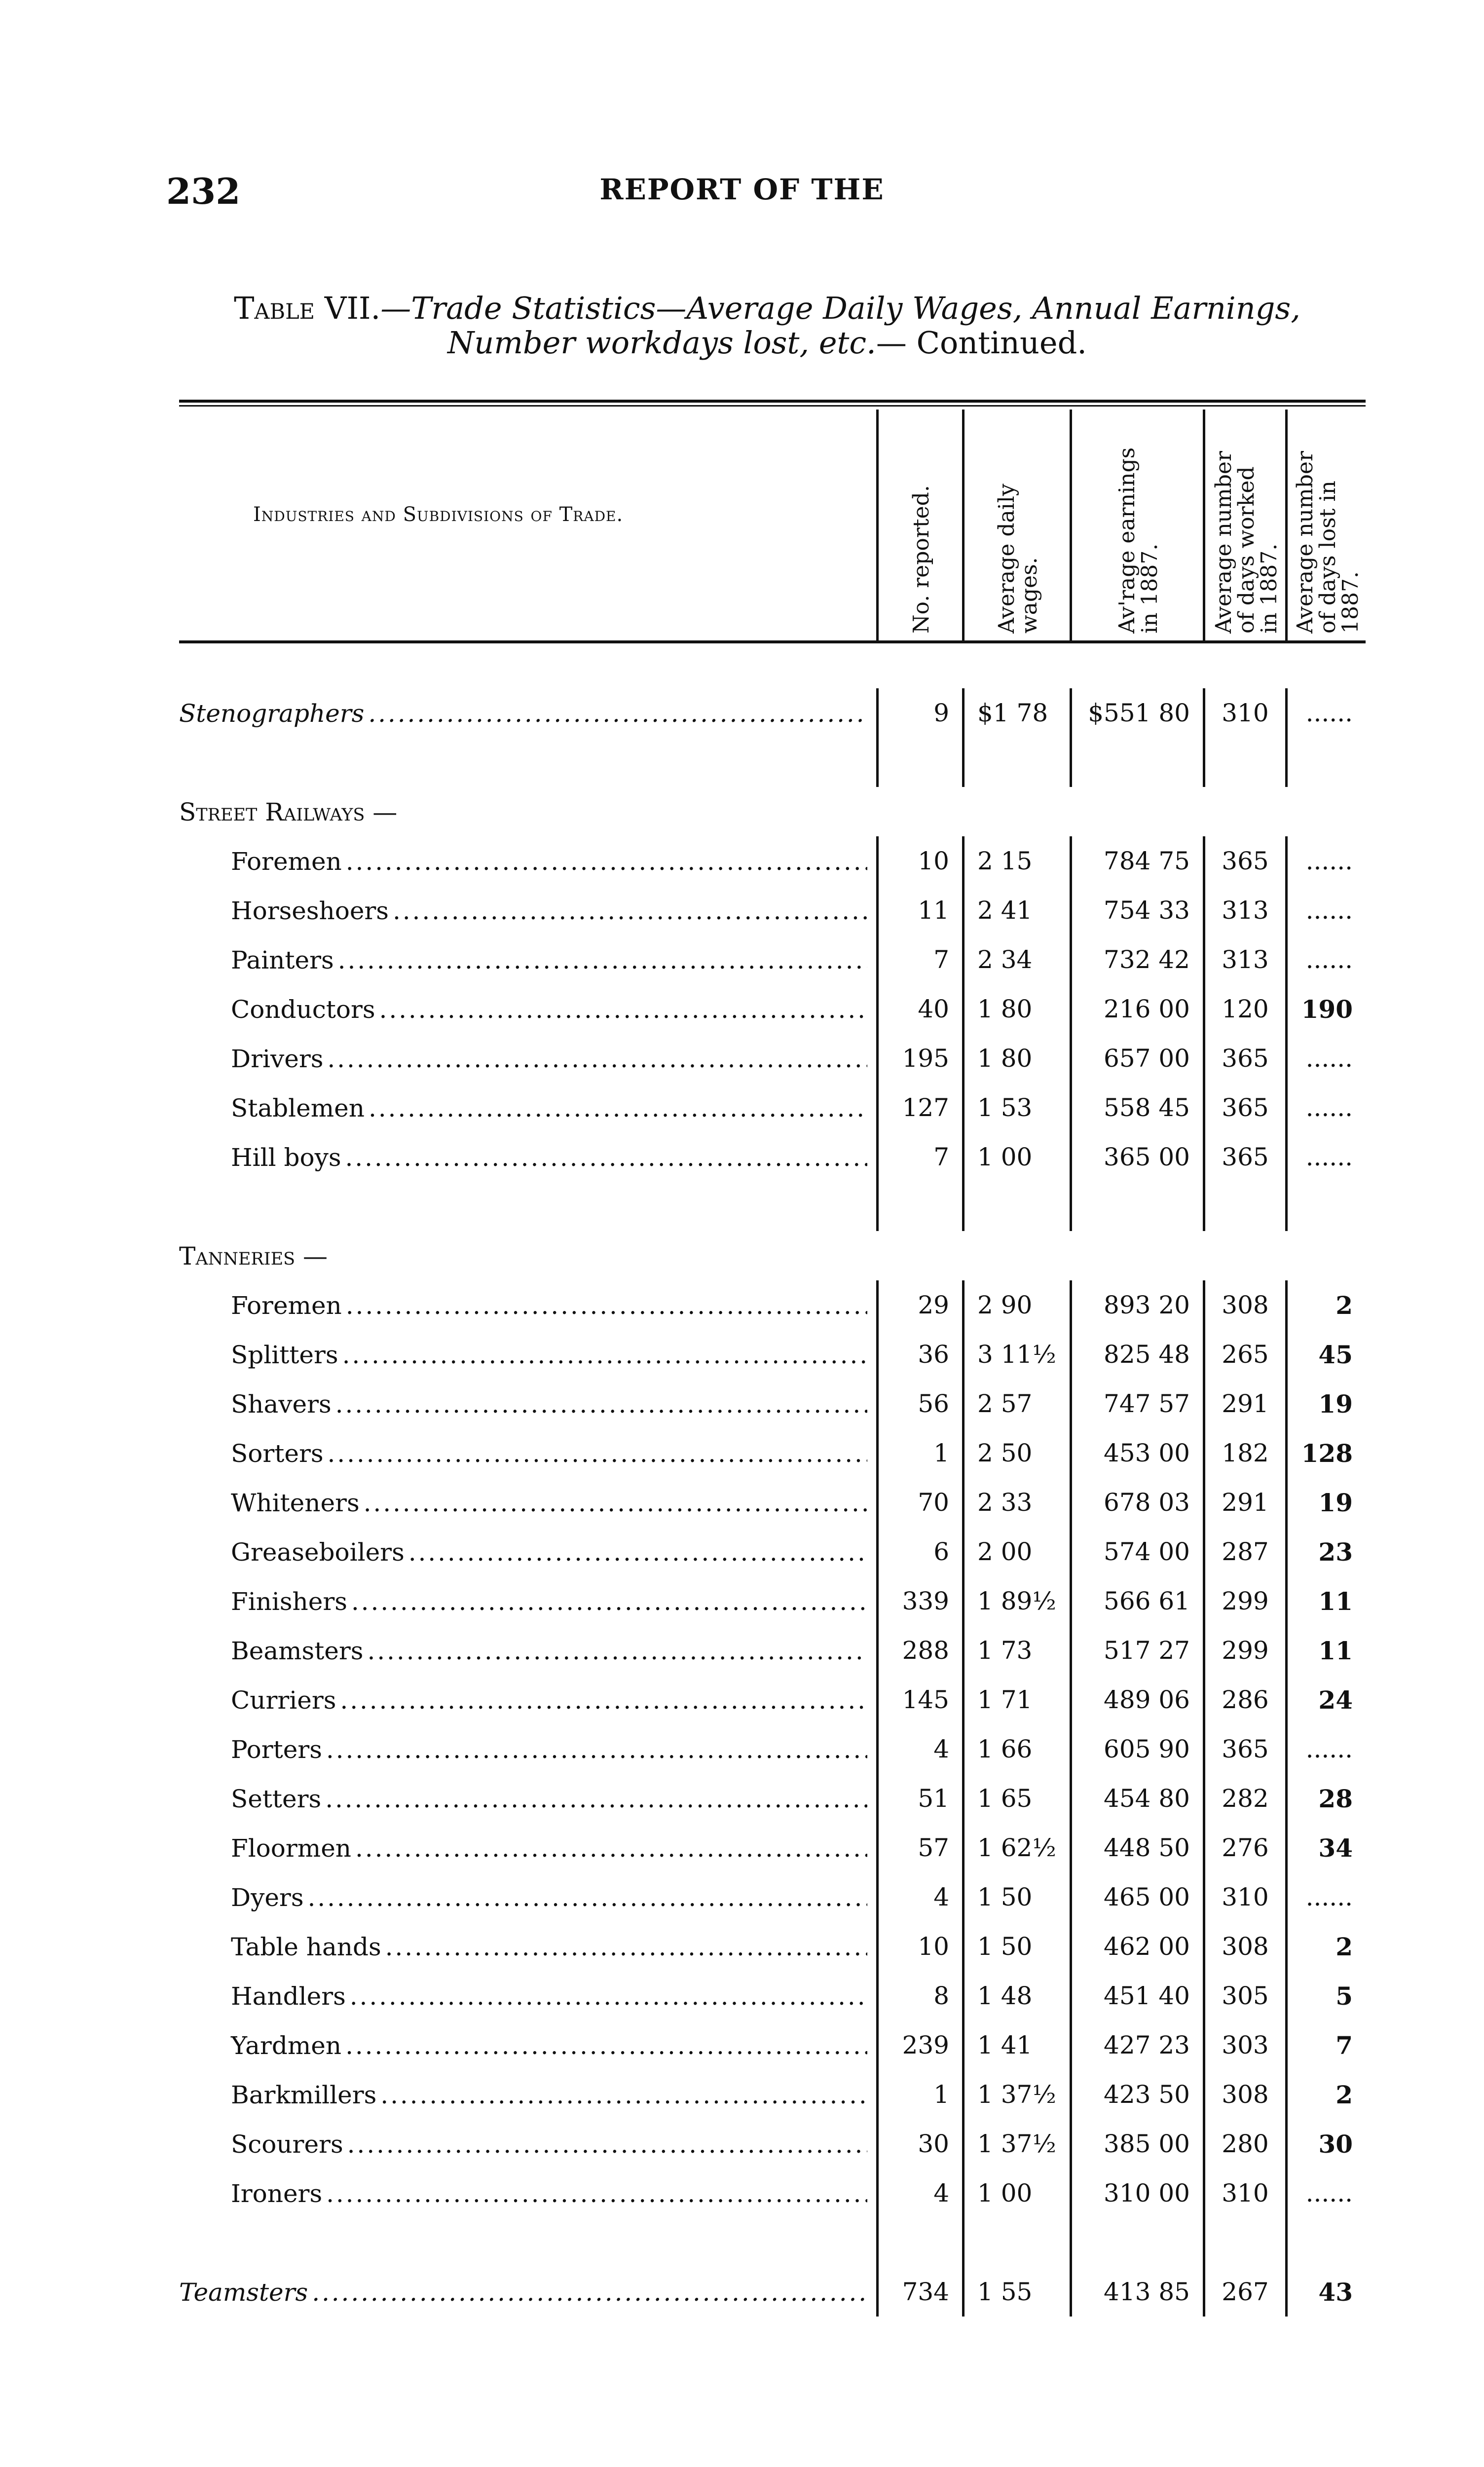  I want to click on row-label-text: Ironers, so click(277, 2193).